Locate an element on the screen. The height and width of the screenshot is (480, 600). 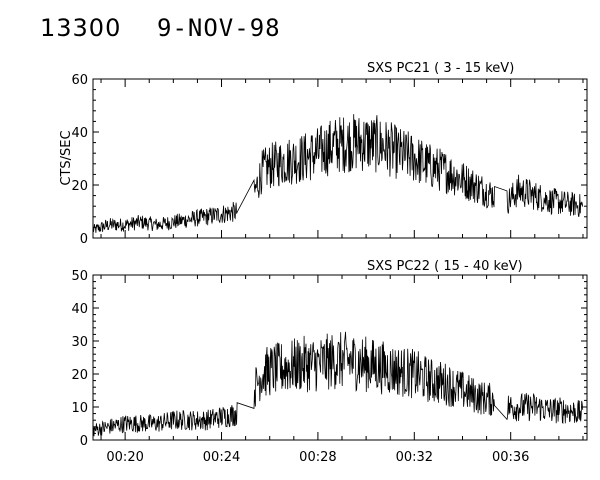
y-tick-label: 30 is located at coordinates (79, 342).